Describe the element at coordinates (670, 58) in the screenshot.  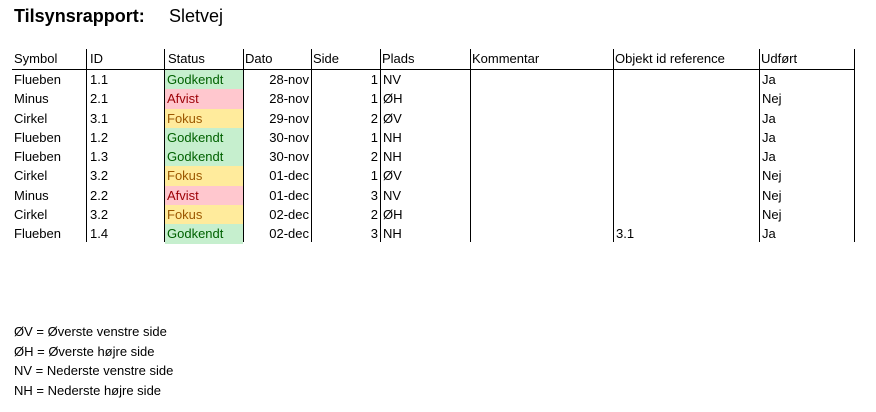
I see `column-header-objekt-id-reference: Objekt id reference` at that location.